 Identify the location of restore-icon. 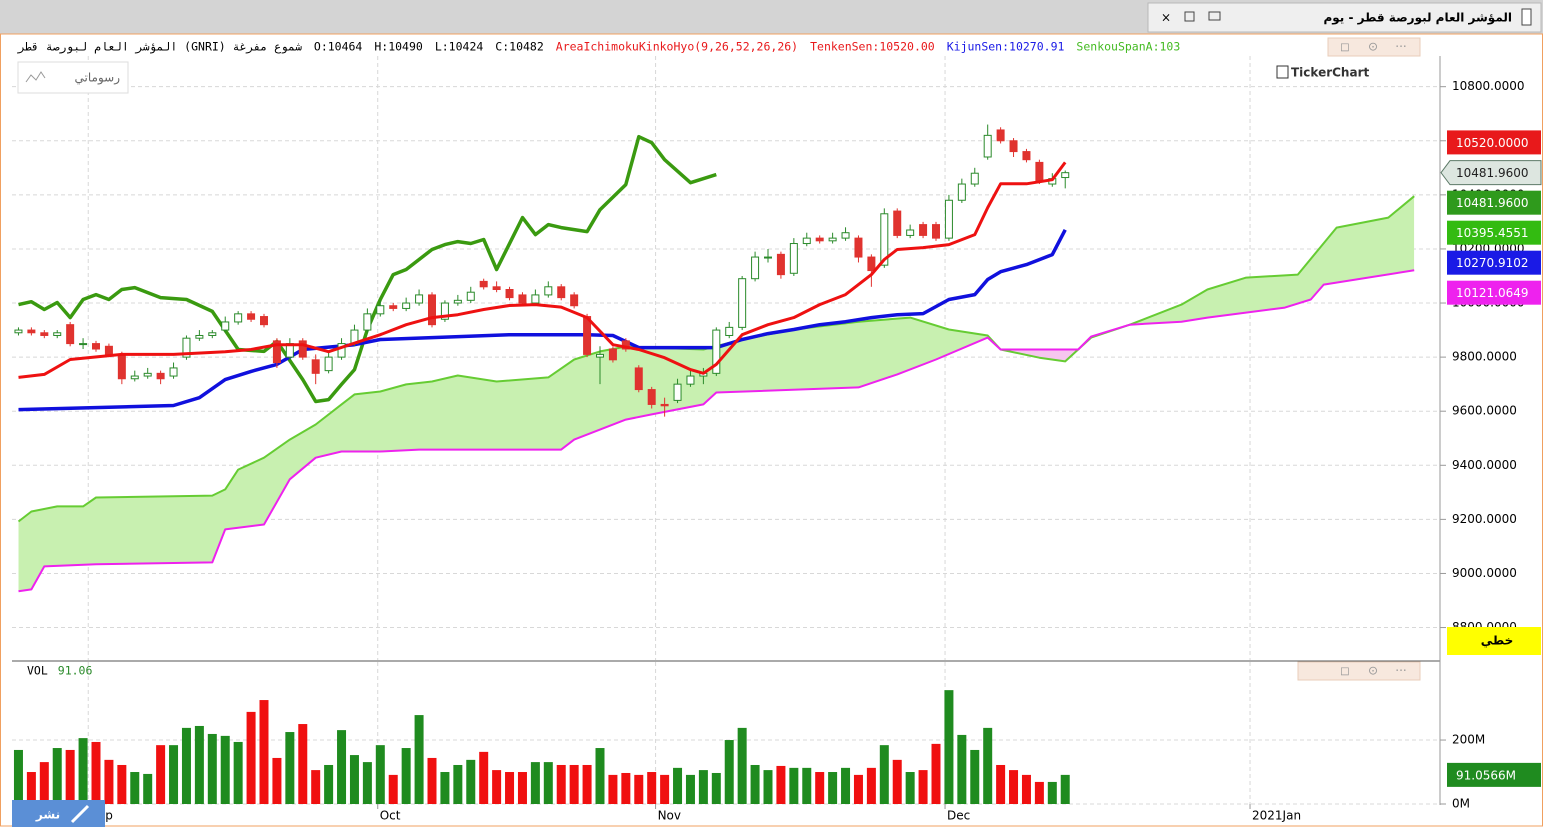
(1189, 16).